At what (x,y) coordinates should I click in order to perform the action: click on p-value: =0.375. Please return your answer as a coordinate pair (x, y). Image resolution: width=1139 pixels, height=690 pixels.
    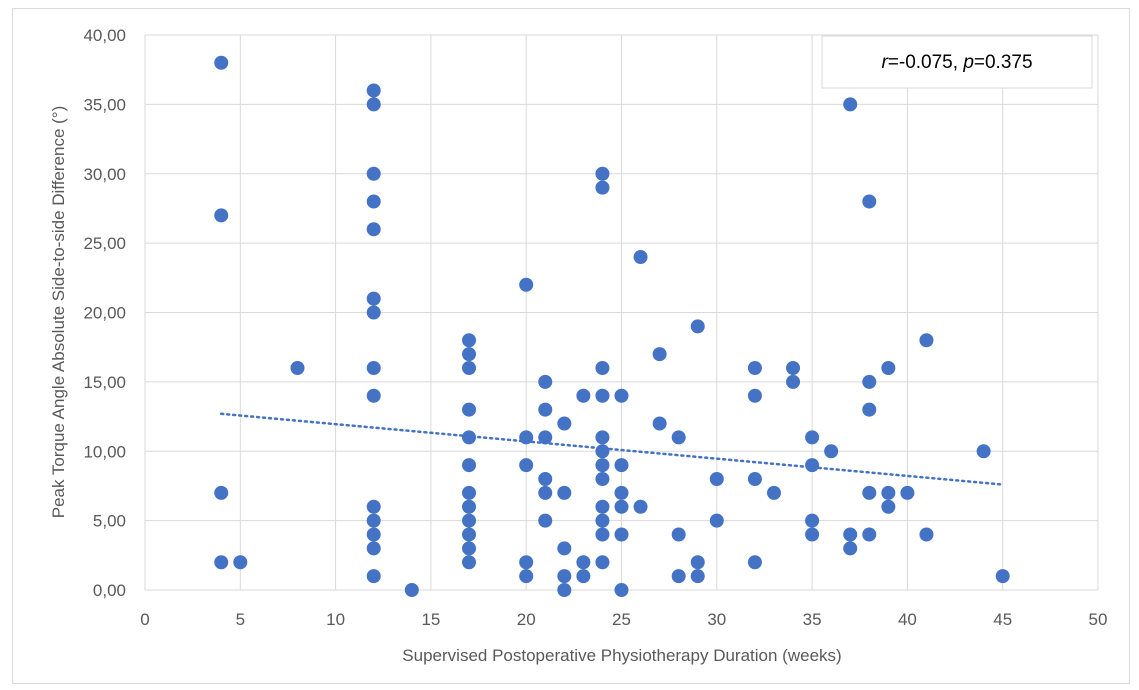
    Looking at the image, I should click on (1003, 62).